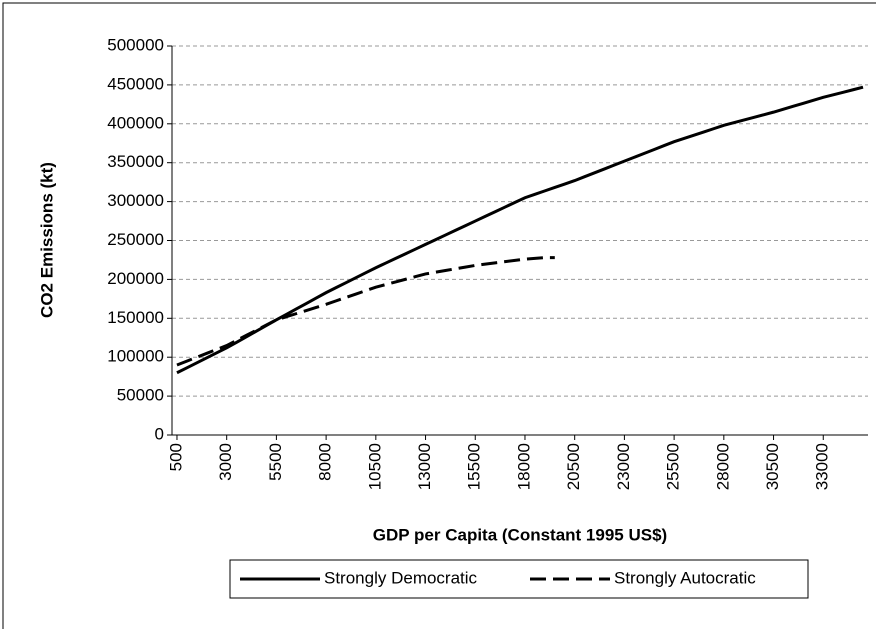  Describe the element at coordinates (140, 395) in the screenshot. I see `y-tick-label: 50000` at that location.